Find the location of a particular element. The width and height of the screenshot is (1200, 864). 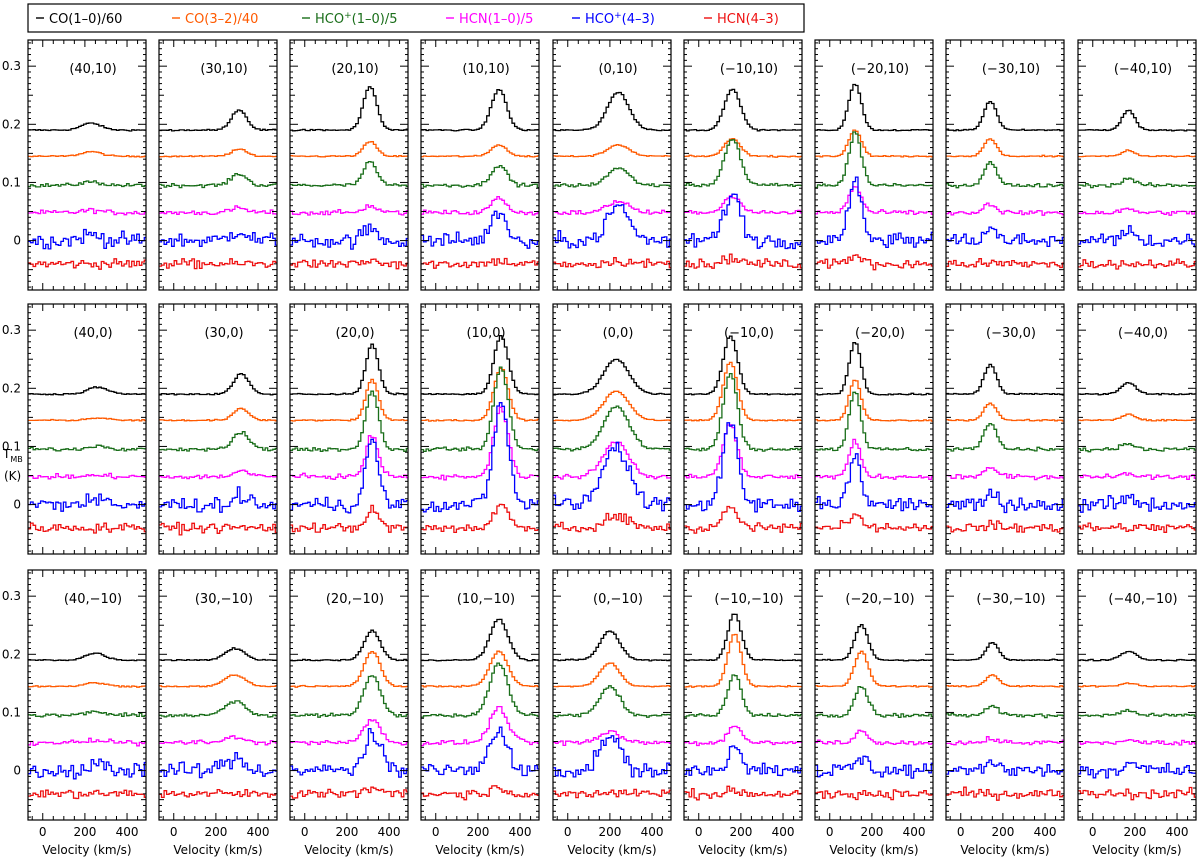

panel-offset-label: (0,−10) is located at coordinates (618, 599).